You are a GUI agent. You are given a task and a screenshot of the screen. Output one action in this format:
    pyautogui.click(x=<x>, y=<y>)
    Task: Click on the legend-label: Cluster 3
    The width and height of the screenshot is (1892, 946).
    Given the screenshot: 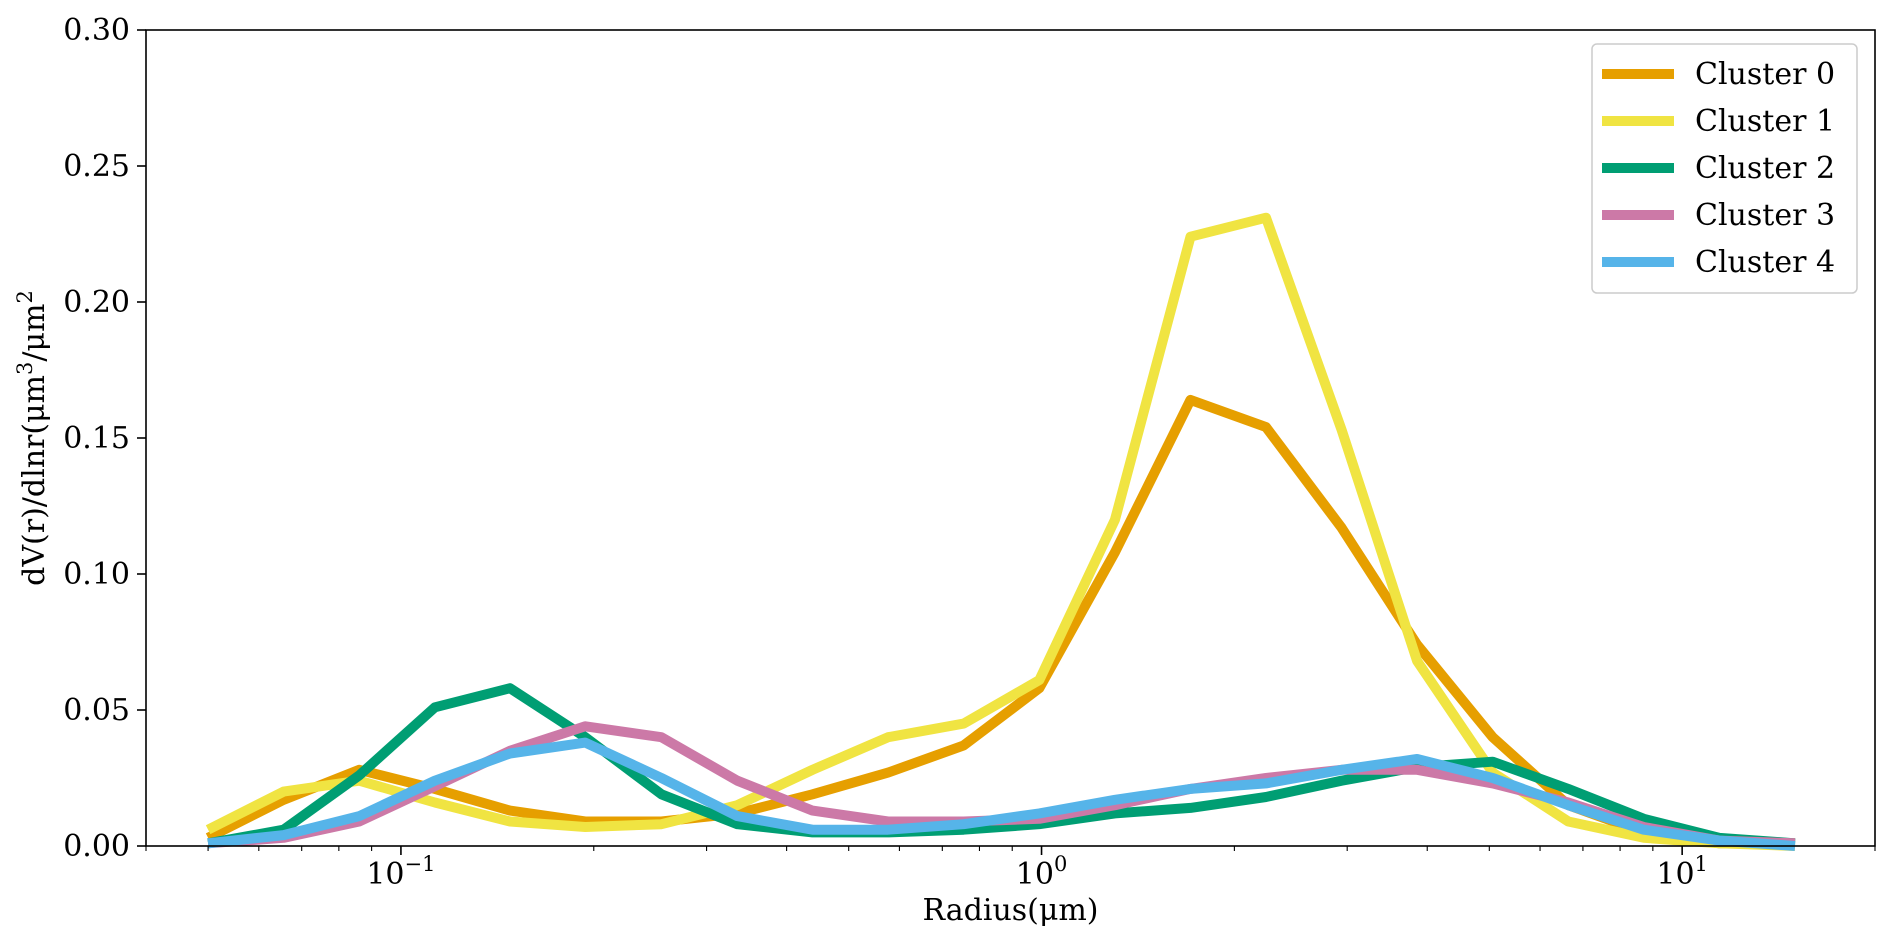 What is the action you would take?
    pyautogui.click(x=1765, y=215)
    